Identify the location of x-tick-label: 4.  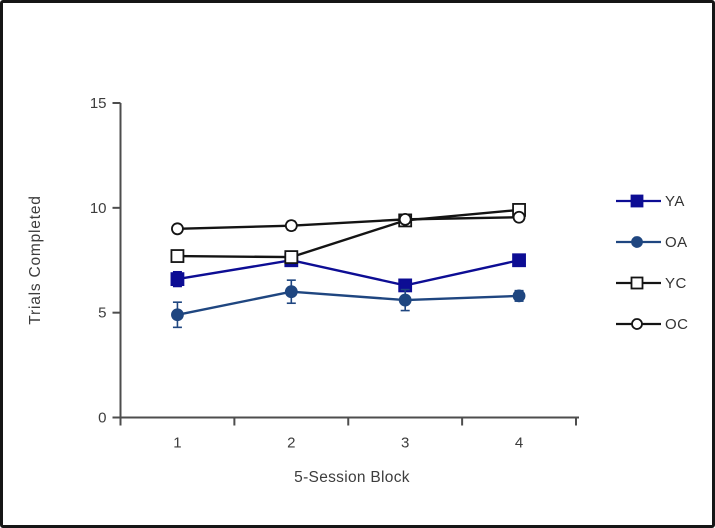
(519, 443).